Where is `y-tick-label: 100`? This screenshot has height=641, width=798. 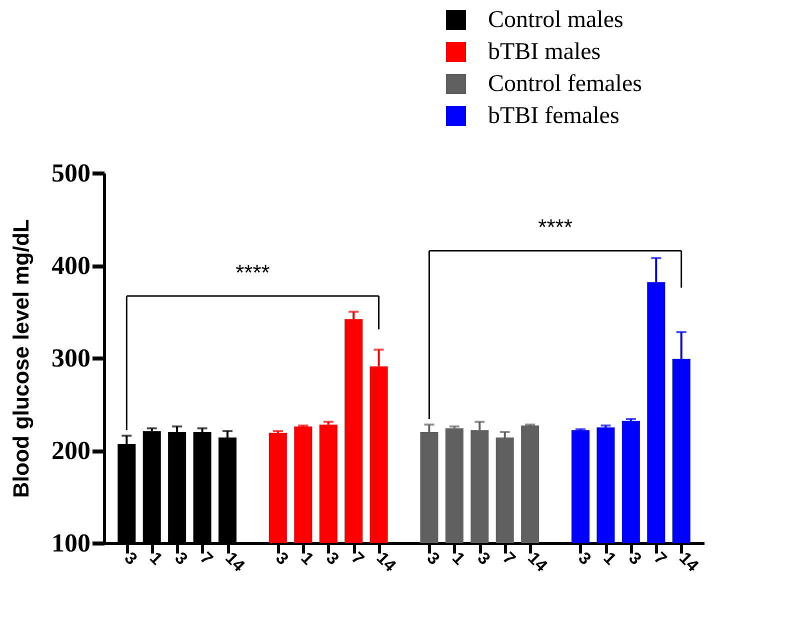
y-tick-label: 100 is located at coordinates (71, 543).